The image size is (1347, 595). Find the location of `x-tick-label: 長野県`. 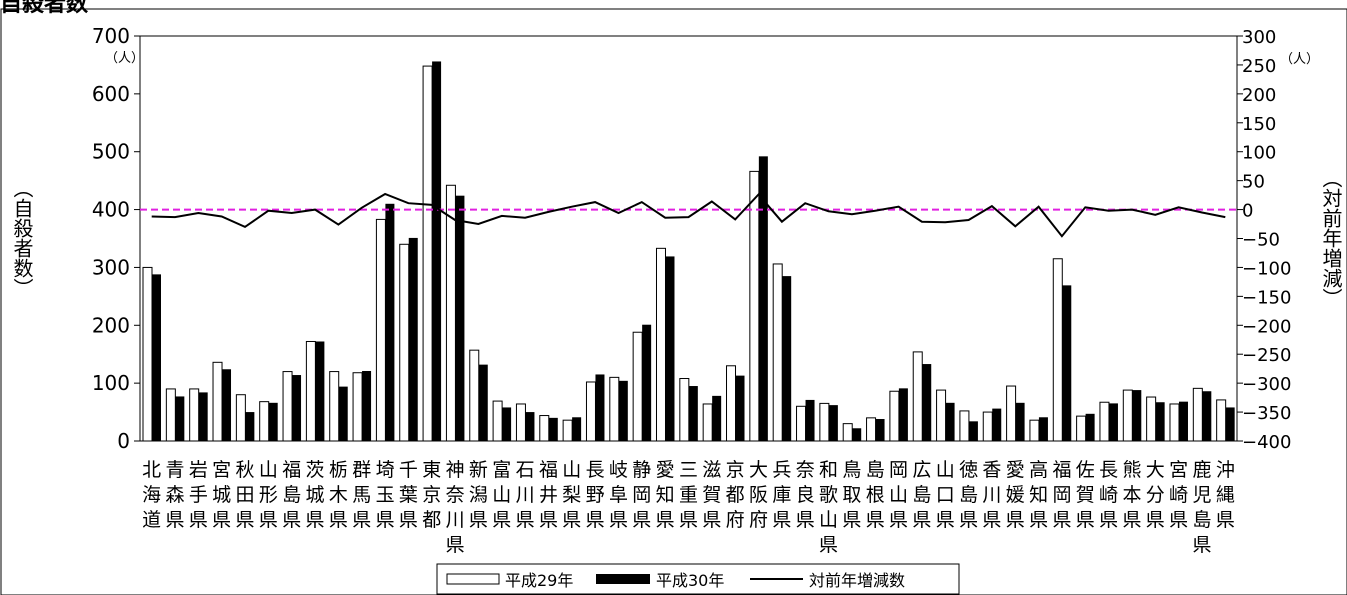

x-tick-label: 長野県 is located at coordinates (595, 495).